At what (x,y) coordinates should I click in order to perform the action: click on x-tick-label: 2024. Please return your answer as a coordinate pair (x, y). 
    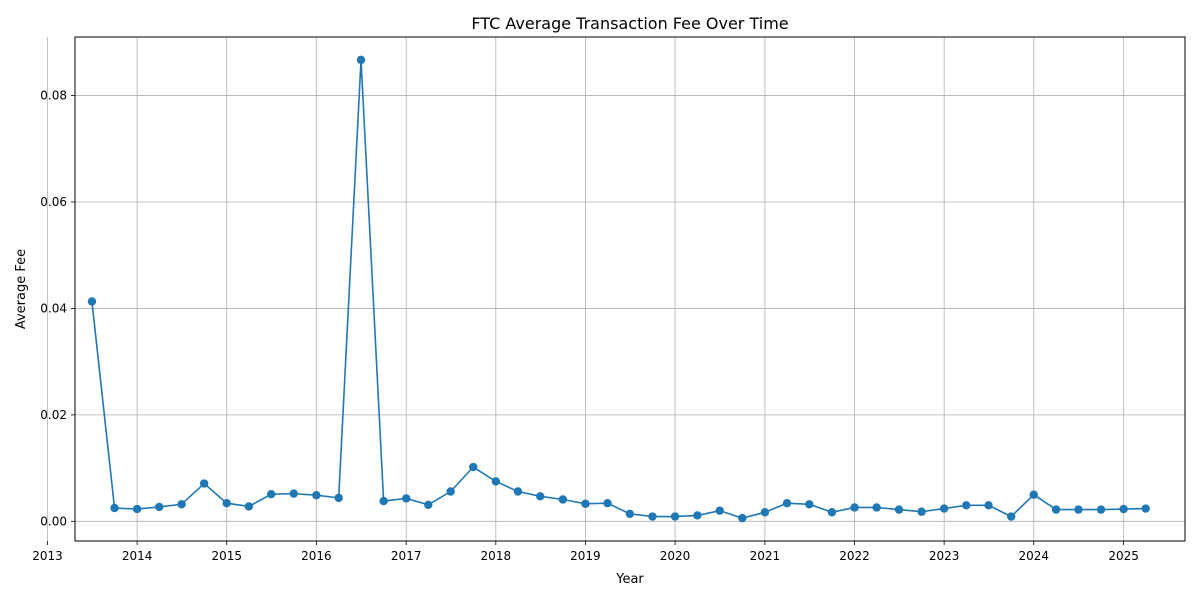
    Looking at the image, I should click on (1033, 556).